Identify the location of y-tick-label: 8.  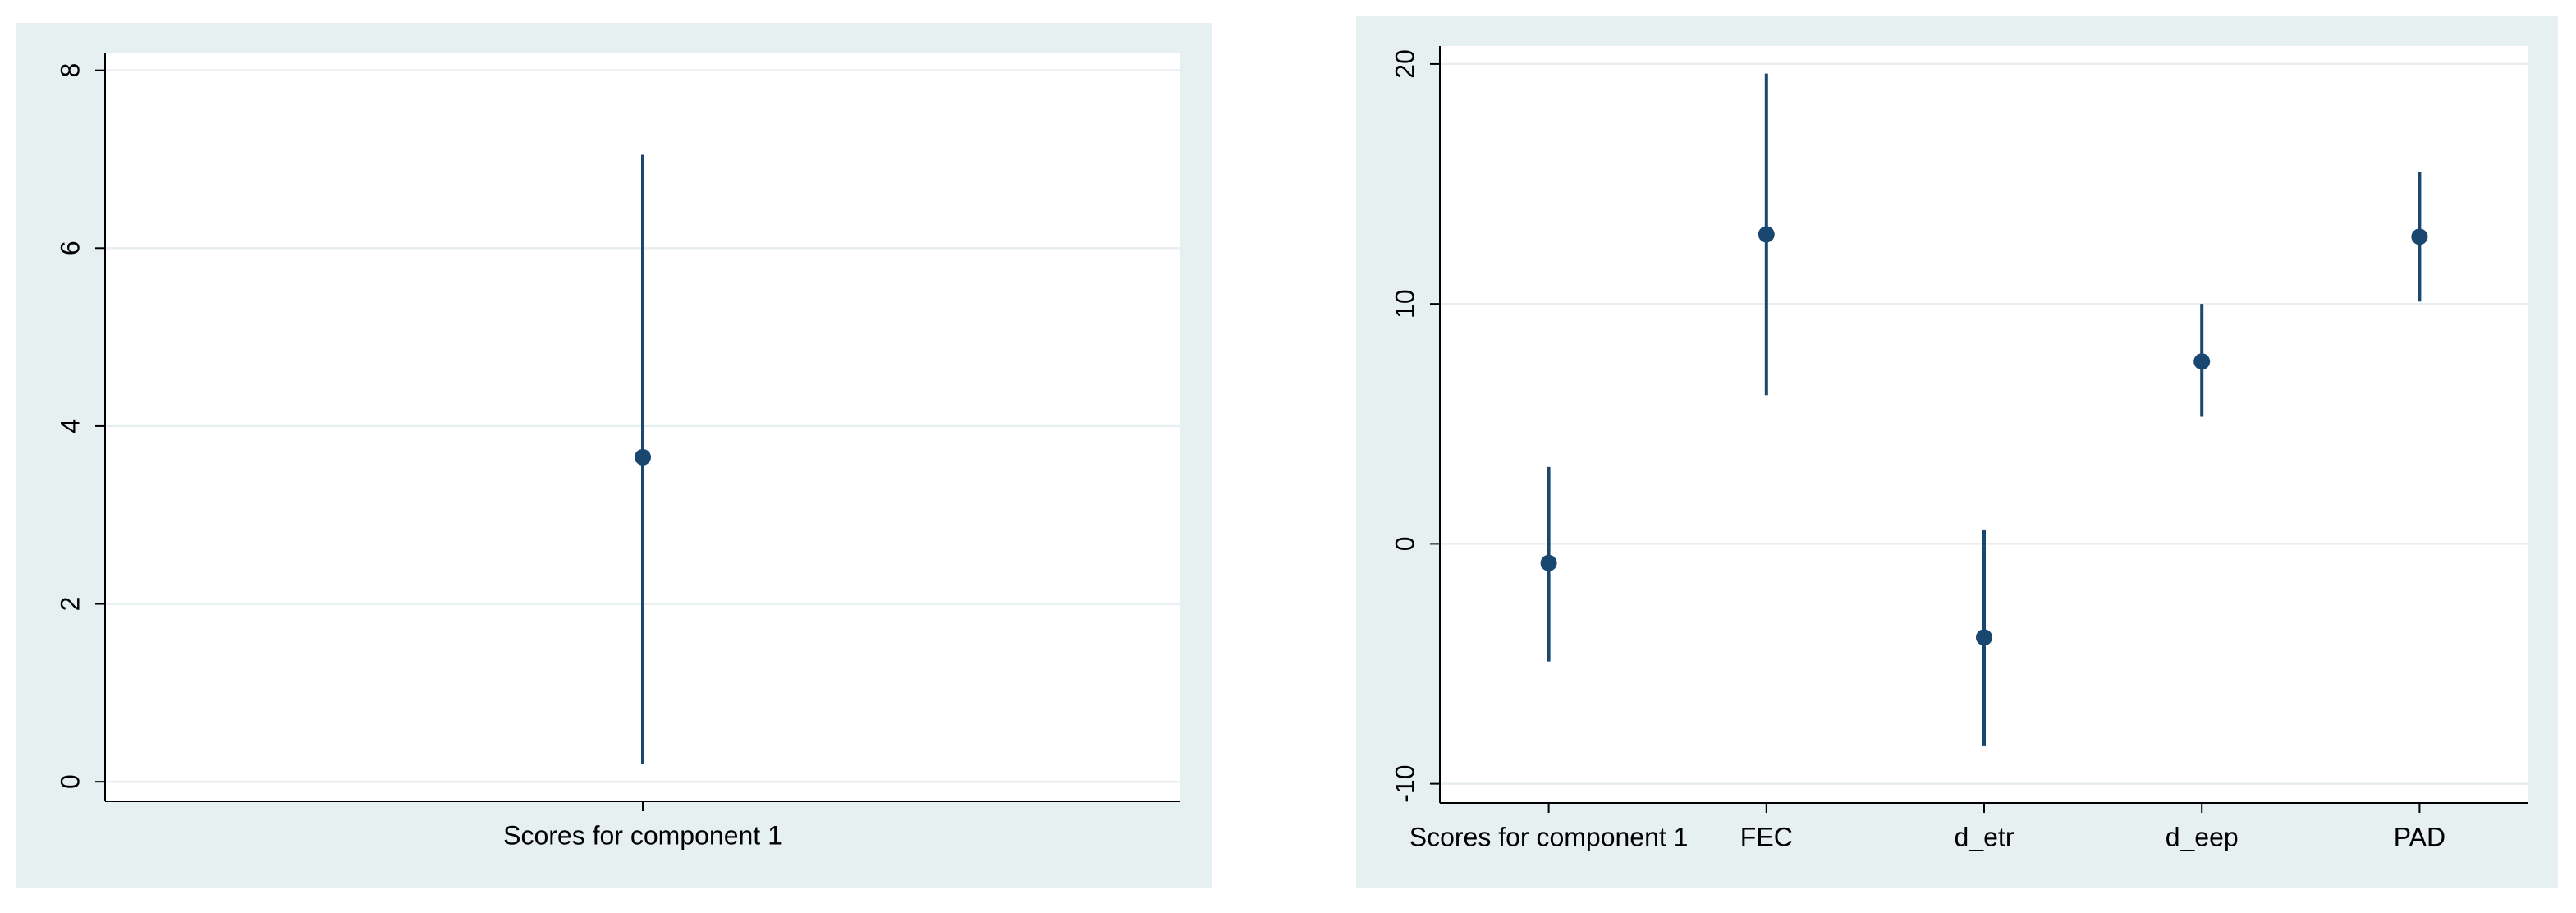
(70, 70).